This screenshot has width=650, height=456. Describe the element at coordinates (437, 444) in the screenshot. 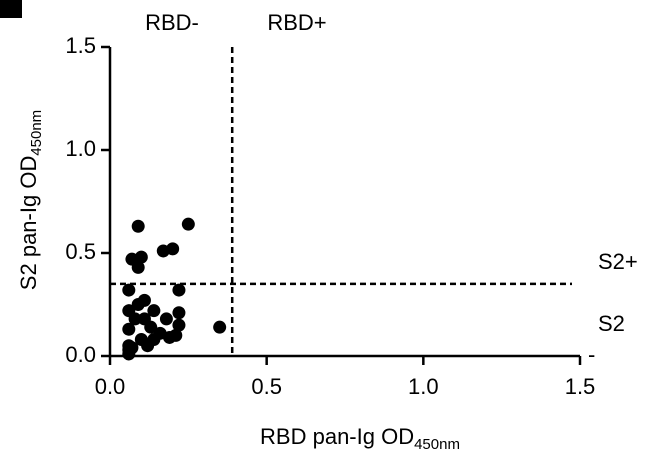

I see `x-label-sub: 450nm` at that location.